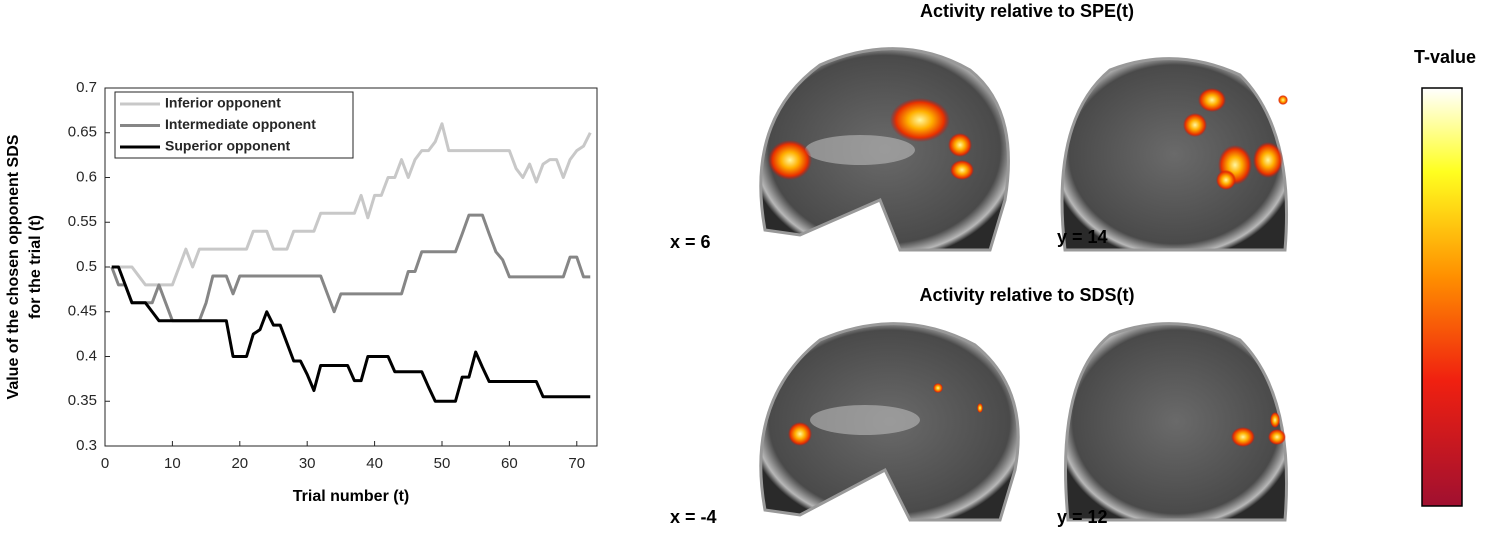 The width and height of the screenshot is (1497, 533). I want to click on colorbar-title: T-value, so click(1445, 57).